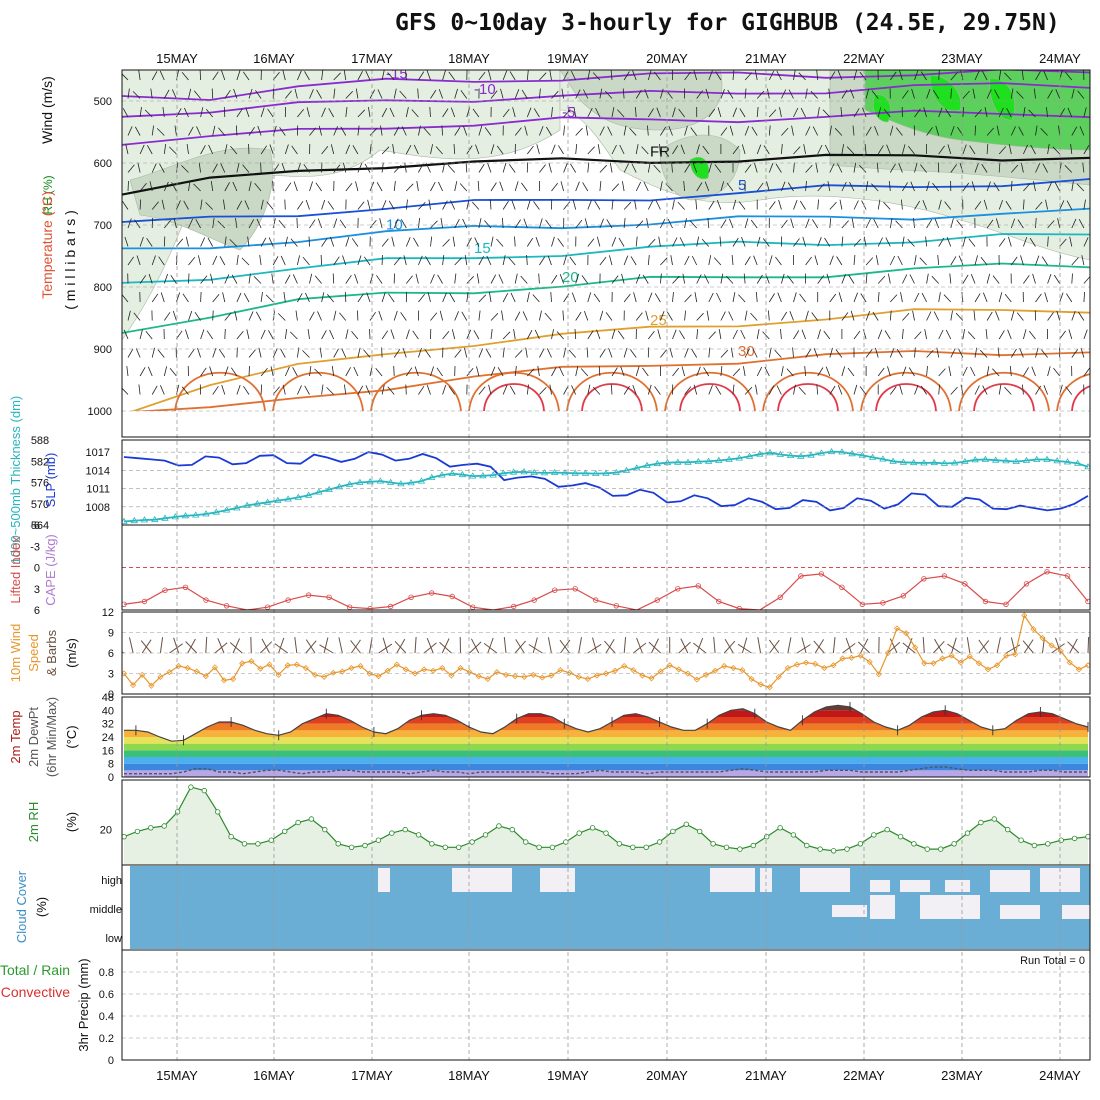  I want to click on wind-barbs-label: & Barbs, so click(51, 652).